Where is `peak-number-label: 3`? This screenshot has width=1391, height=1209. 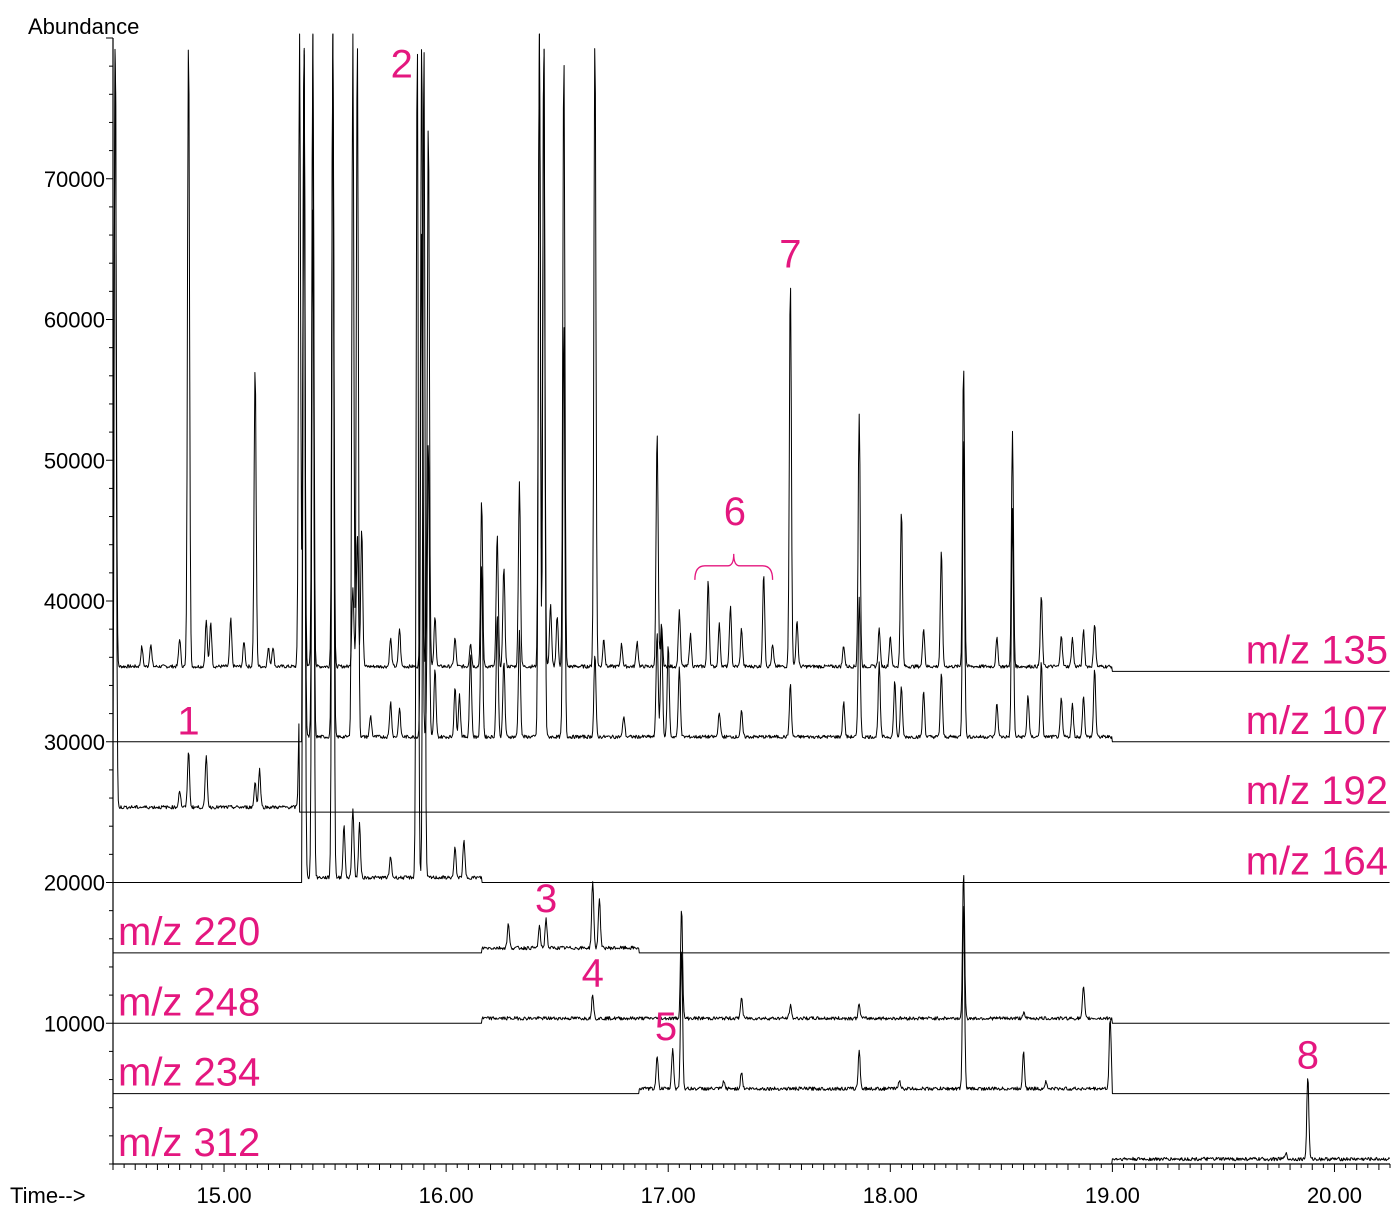 peak-number-label: 3 is located at coordinates (546, 899).